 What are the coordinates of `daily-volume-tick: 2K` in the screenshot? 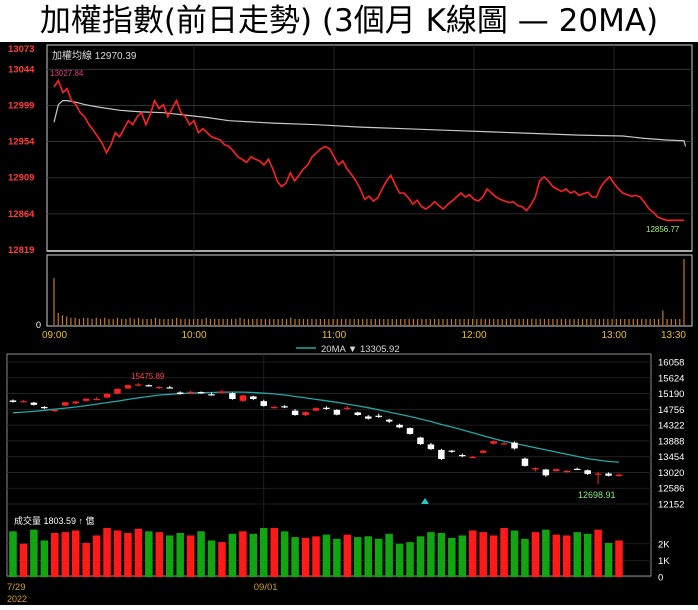 It's located at (664, 544).